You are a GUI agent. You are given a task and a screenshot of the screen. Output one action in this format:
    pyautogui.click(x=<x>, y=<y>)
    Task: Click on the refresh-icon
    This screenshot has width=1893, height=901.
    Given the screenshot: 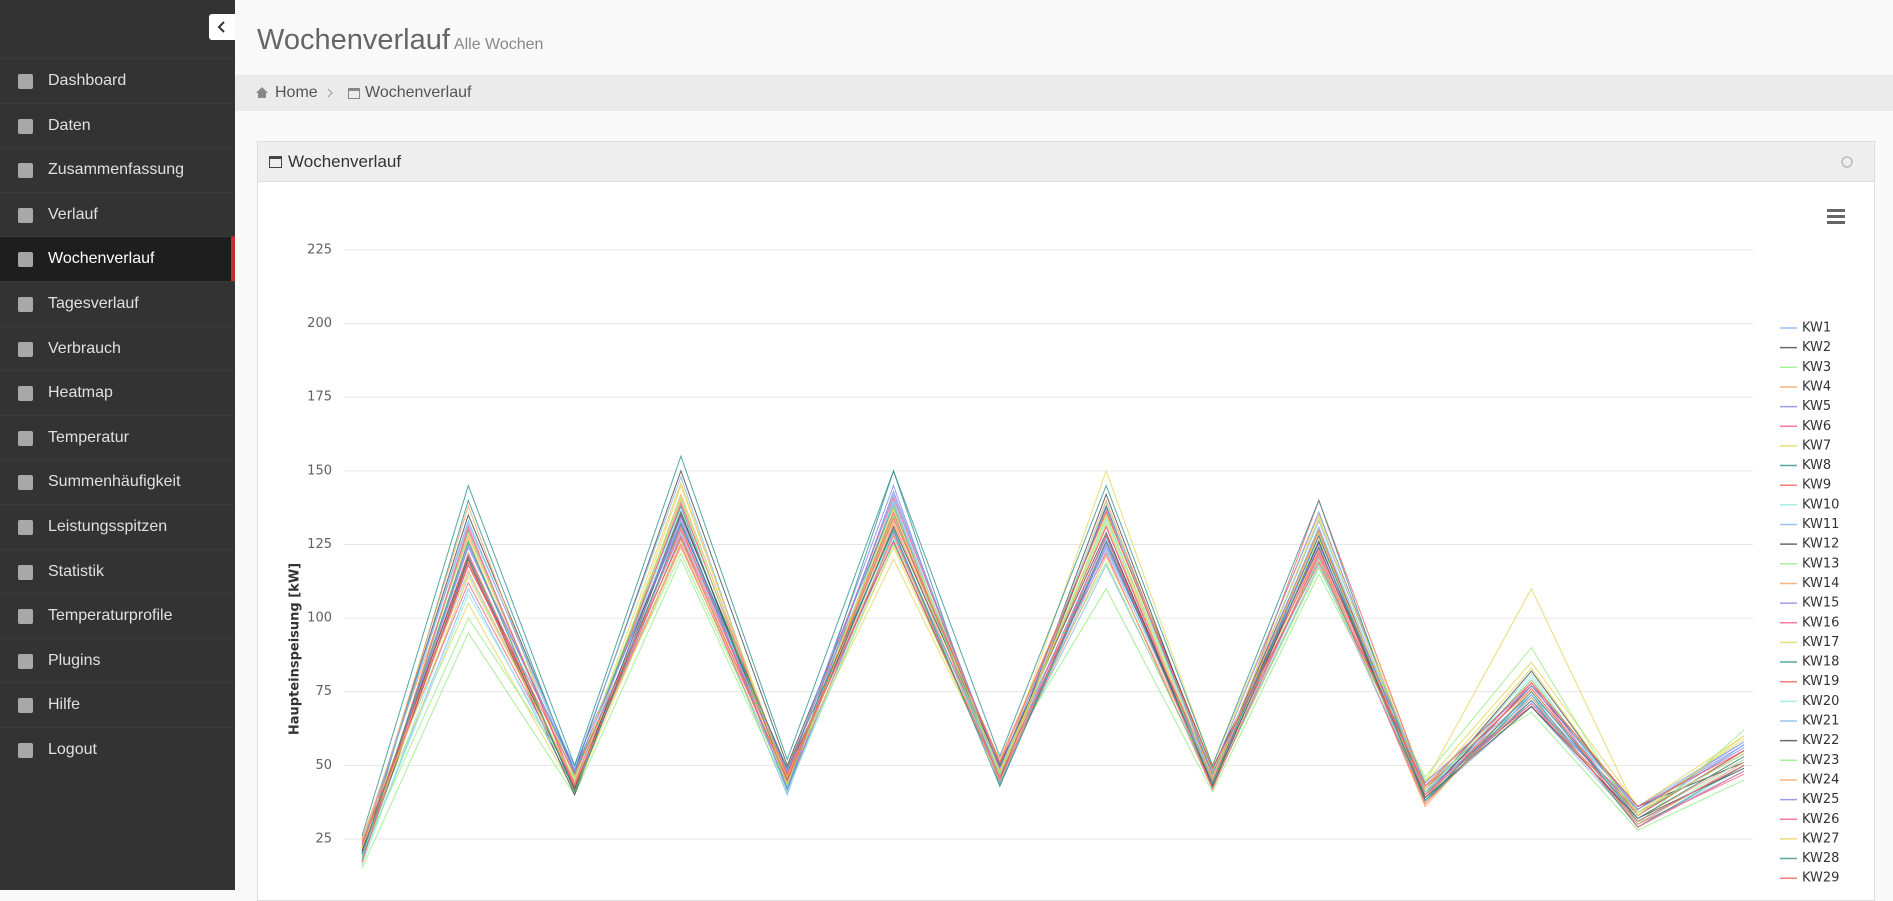 What is the action you would take?
    pyautogui.click(x=1847, y=162)
    